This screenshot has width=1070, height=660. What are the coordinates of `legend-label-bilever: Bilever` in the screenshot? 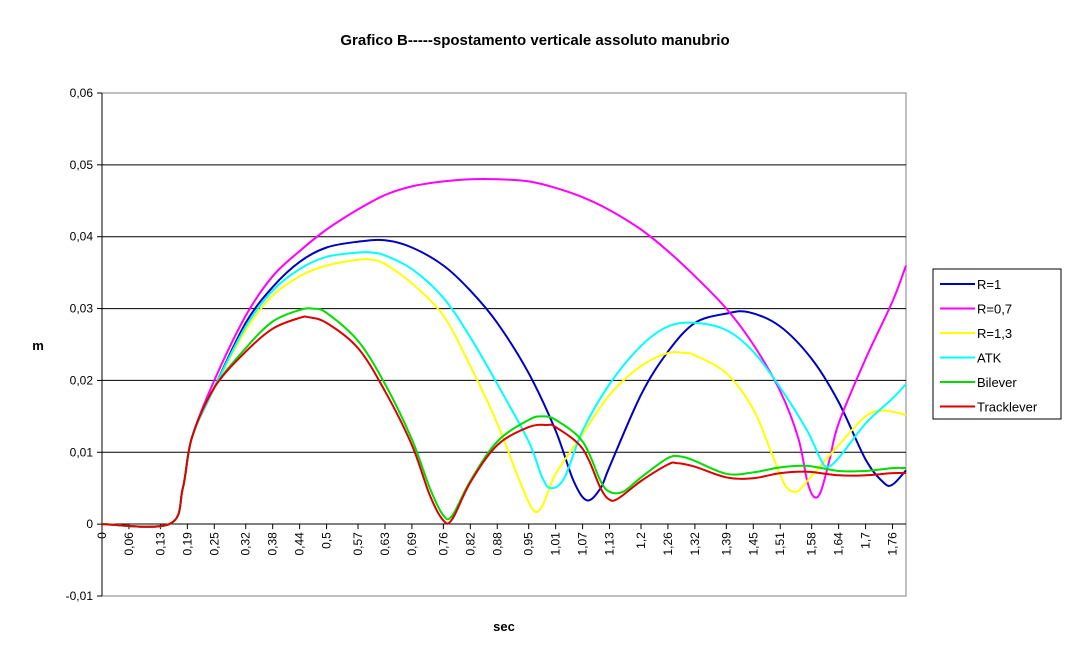 It's located at (997, 382).